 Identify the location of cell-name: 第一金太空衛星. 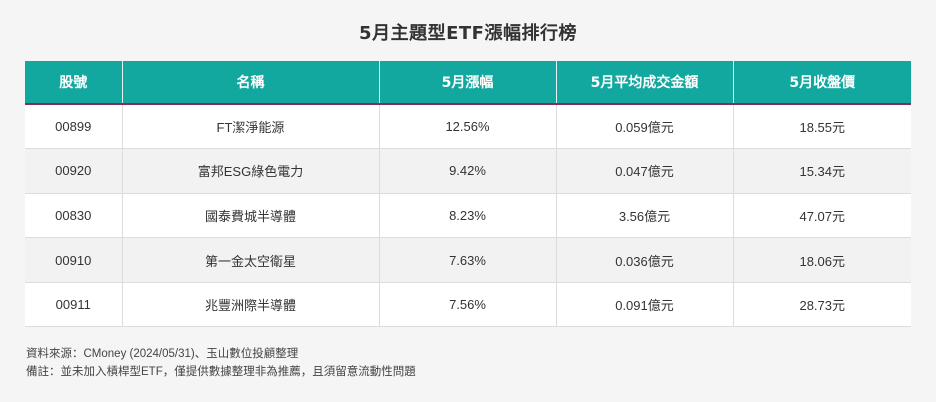
(251, 260).